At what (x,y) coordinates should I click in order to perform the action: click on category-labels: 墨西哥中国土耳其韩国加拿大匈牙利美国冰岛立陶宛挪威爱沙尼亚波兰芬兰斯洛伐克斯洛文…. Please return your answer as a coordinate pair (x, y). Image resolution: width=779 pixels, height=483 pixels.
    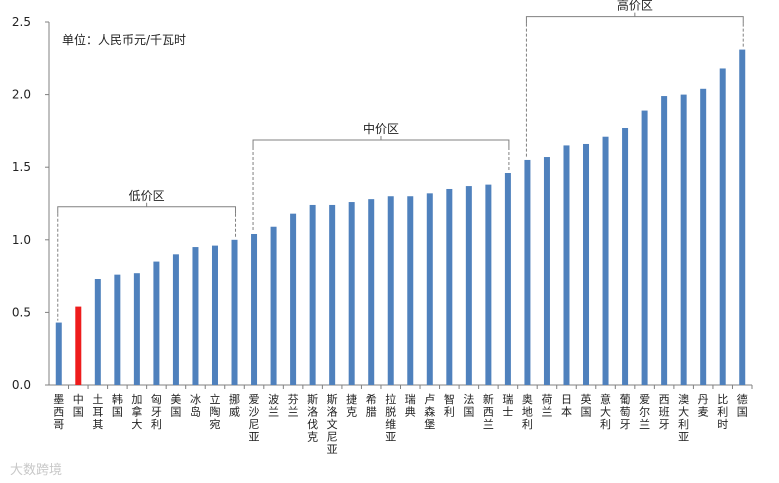
    Looking at the image, I should click on (400, 424).